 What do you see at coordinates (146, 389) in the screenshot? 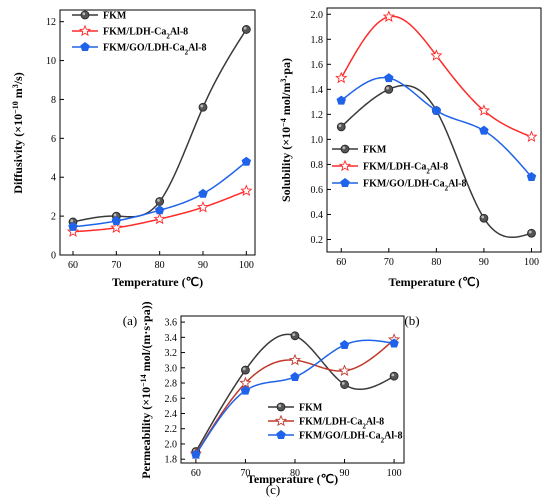
I see `y-axis-title: Permeability (×10−14 mol/(m·s·pa))` at bounding box center [146, 389].